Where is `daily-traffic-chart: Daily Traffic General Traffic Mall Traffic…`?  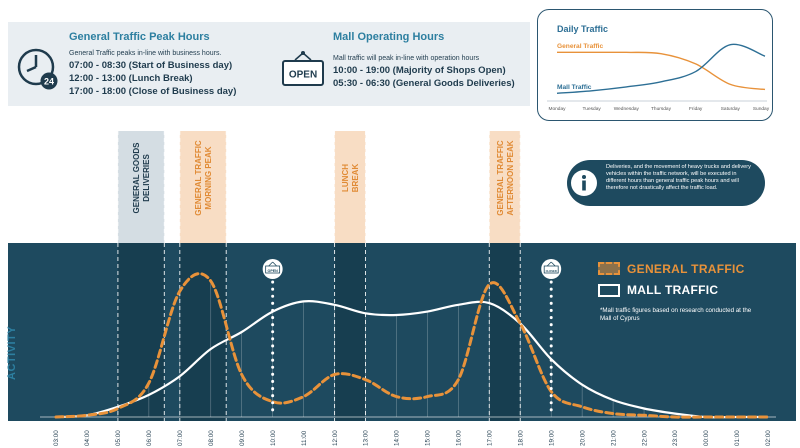
daily-traffic-chart: Daily Traffic General Traffic Mall Traffic… is located at coordinates (658, 68).